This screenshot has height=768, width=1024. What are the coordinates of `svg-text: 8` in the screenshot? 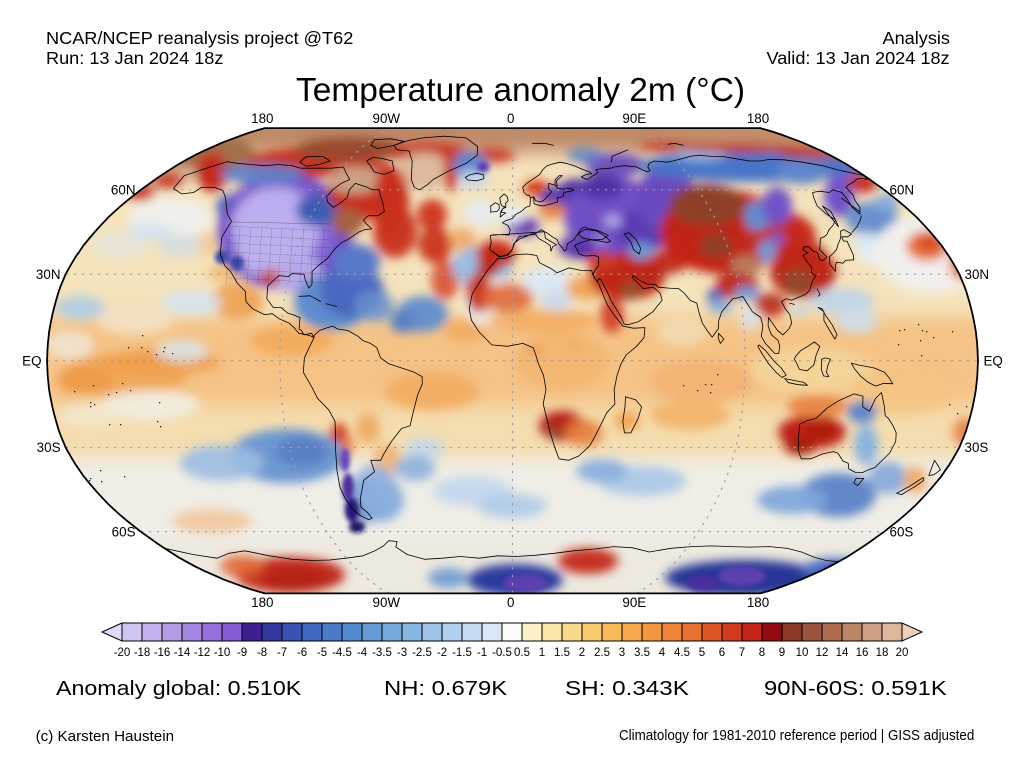 It's located at (762, 653).